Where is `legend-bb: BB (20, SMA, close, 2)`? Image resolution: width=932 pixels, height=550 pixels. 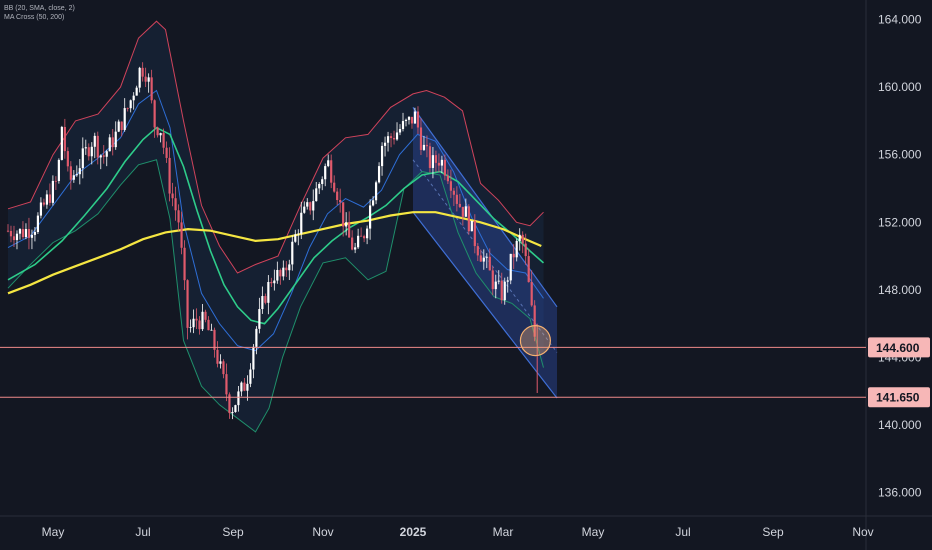
legend-bb: BB (20, SMA, close, 2) is located at coordinates (39, 8).